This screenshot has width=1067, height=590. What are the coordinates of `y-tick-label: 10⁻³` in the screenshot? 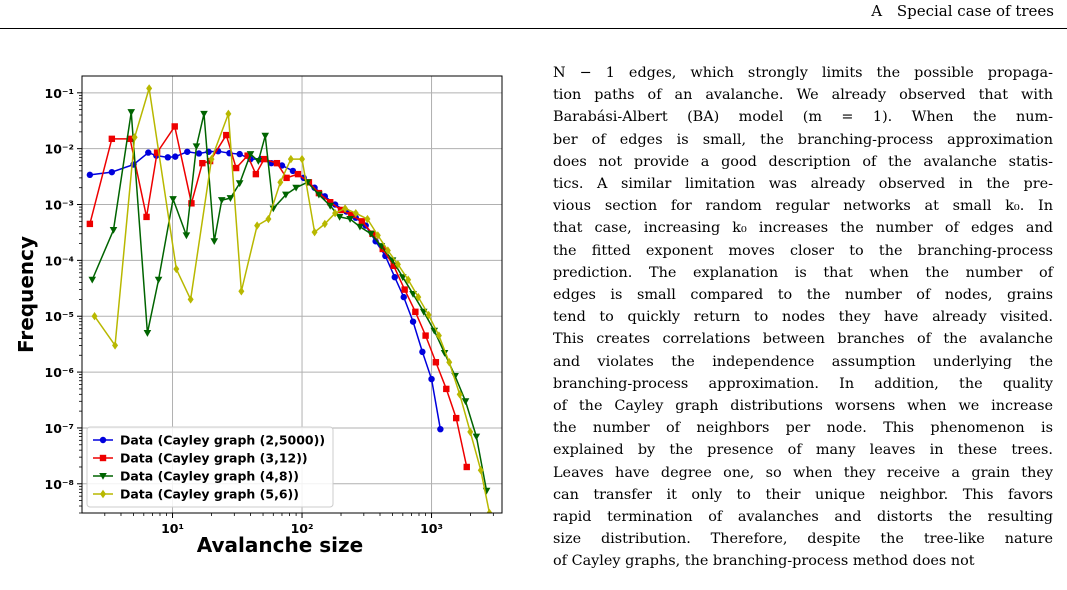 It's located at (59, 205).